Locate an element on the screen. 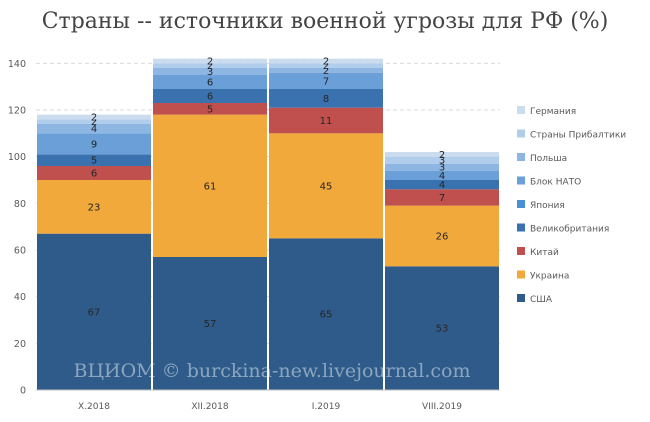 This screenshot has width=650, height=422. legend-label: Украина is located at coordinates (549, 277).